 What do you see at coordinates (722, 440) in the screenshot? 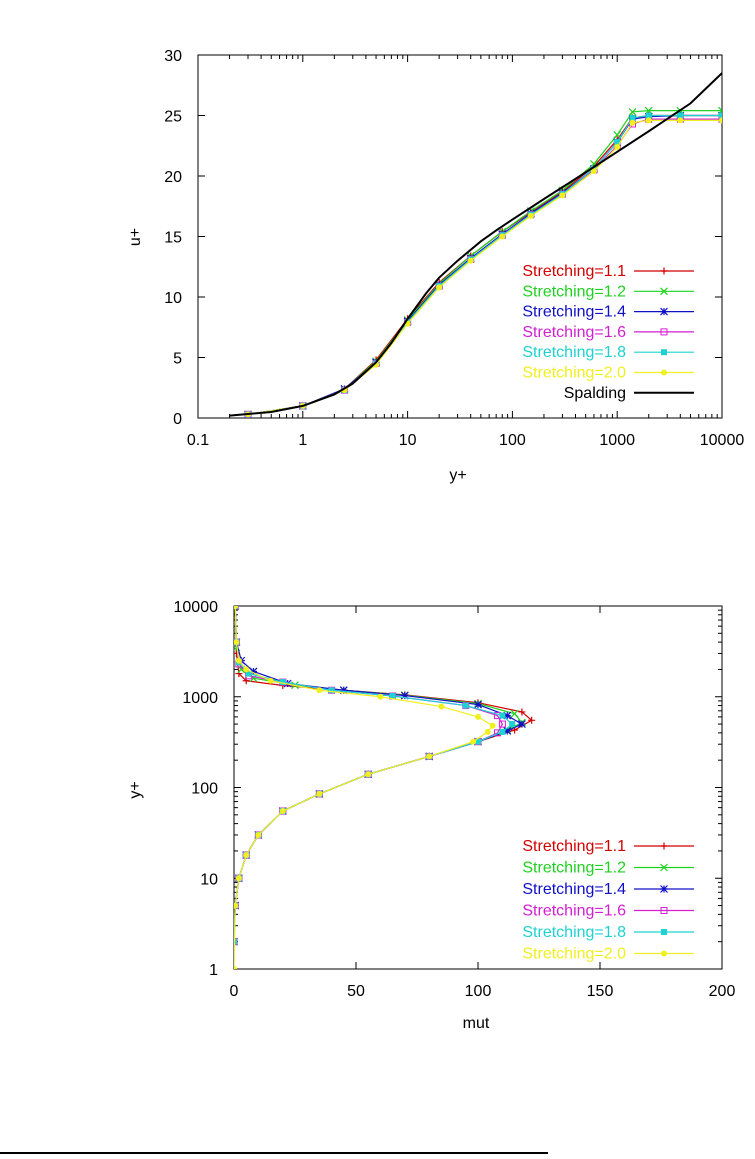
I see `x-tick-label: 10000` at bounding box center [722, 440].